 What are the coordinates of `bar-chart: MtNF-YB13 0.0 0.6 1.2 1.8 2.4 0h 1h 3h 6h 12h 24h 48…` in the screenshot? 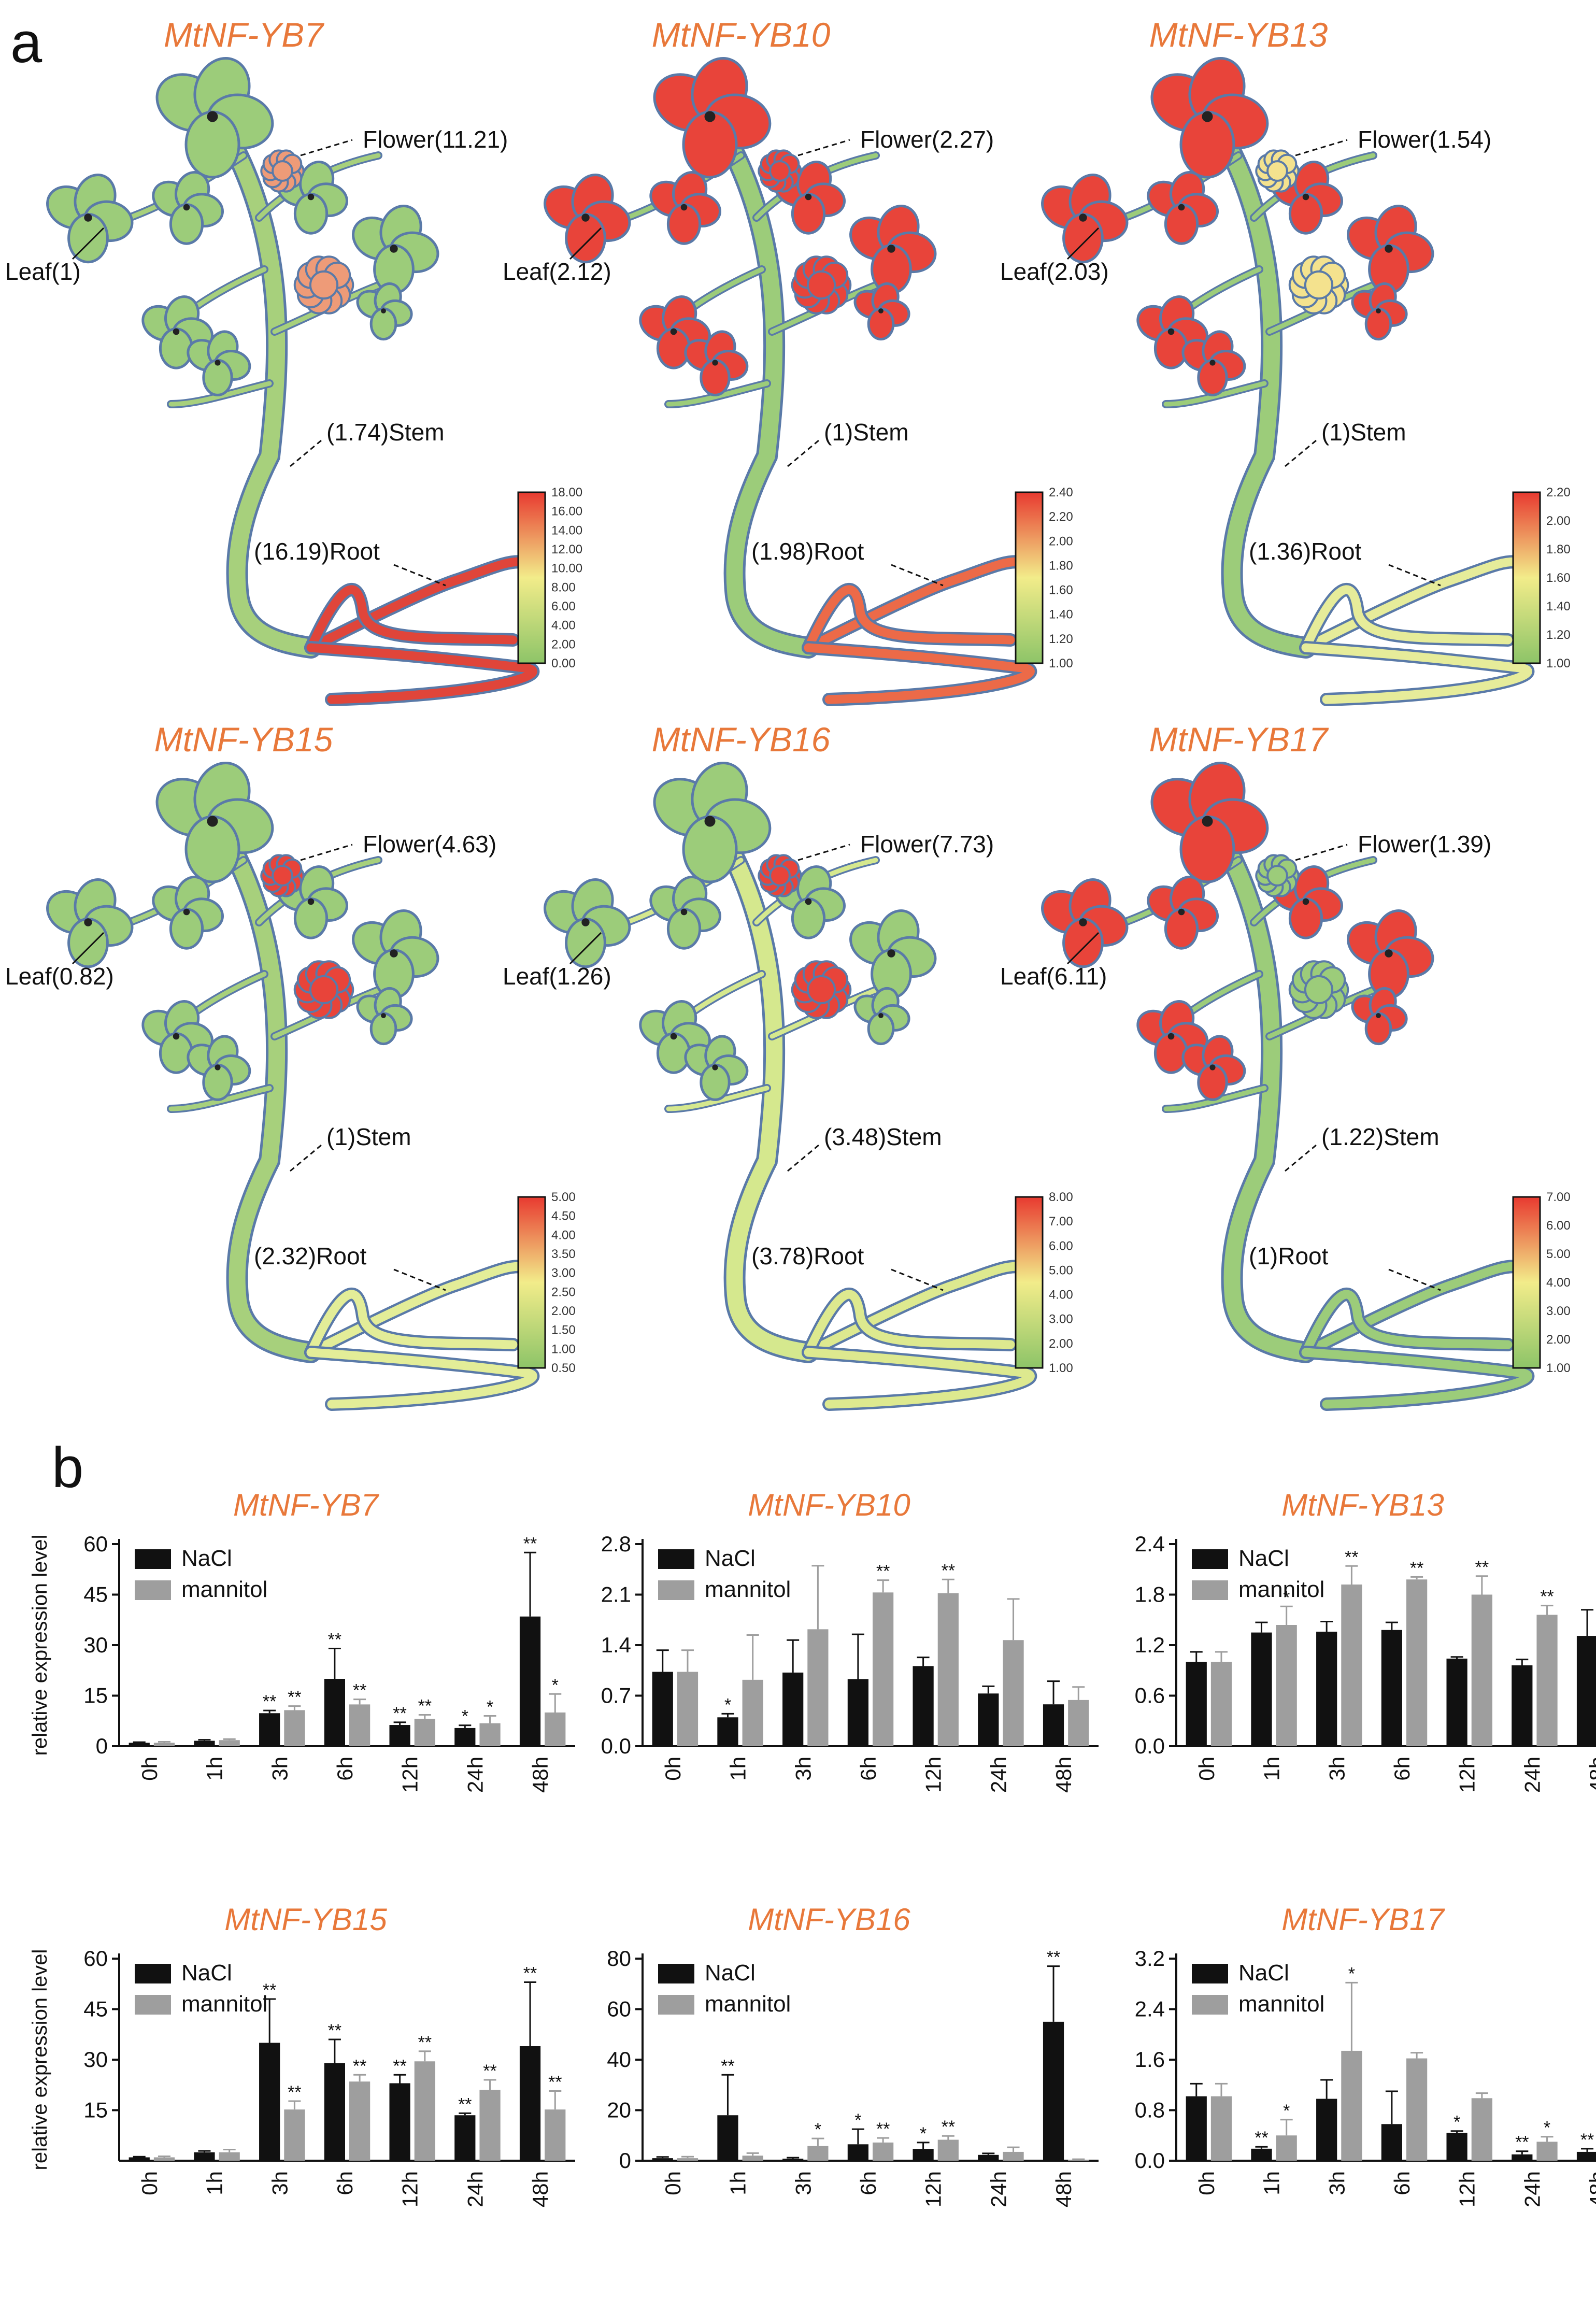 It's located at (1365, 1641).